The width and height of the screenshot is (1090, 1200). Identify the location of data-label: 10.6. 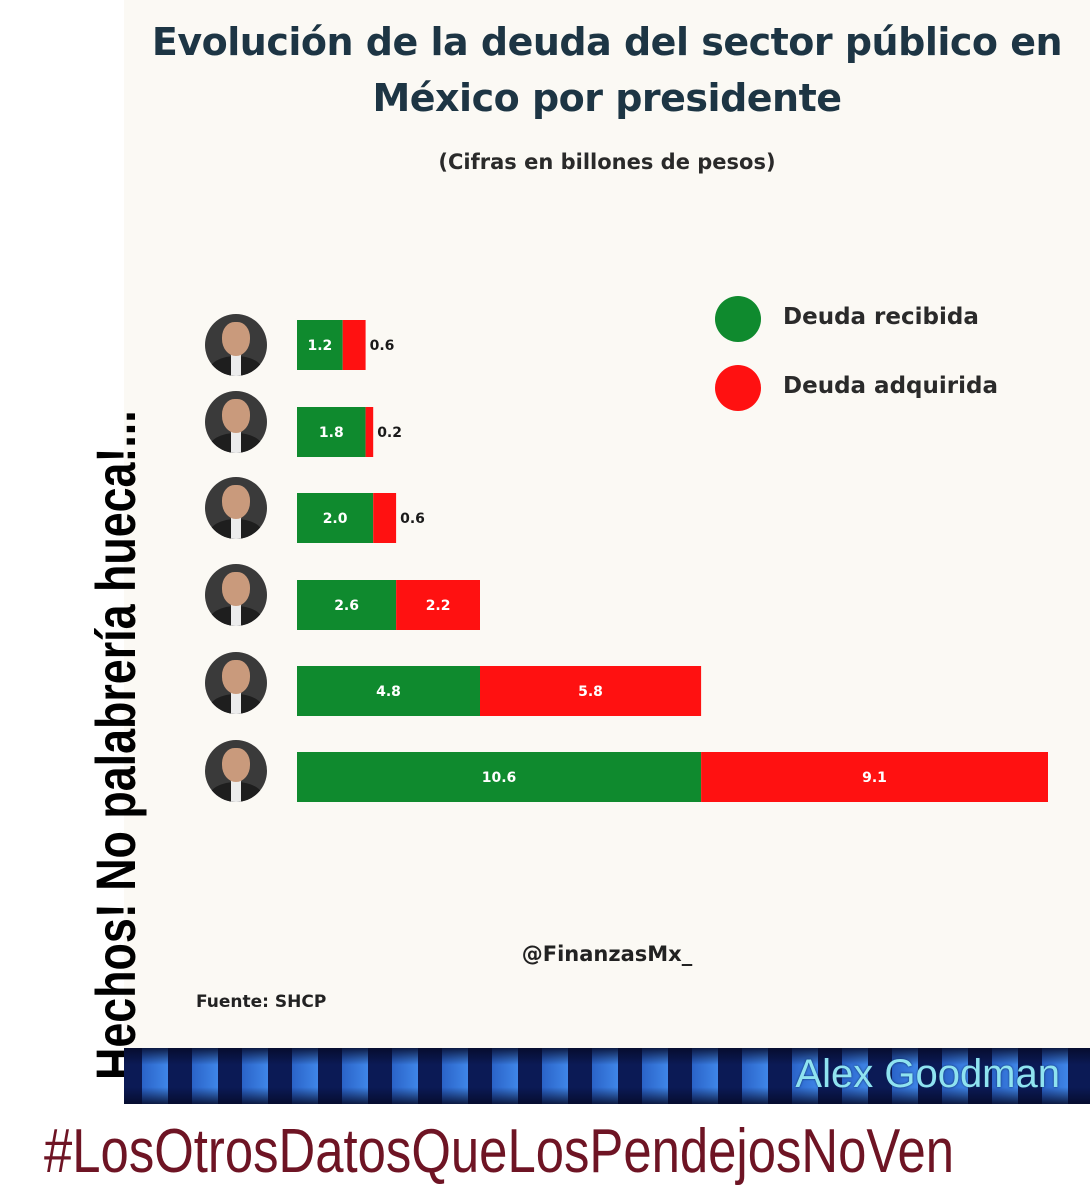
(499, 778).